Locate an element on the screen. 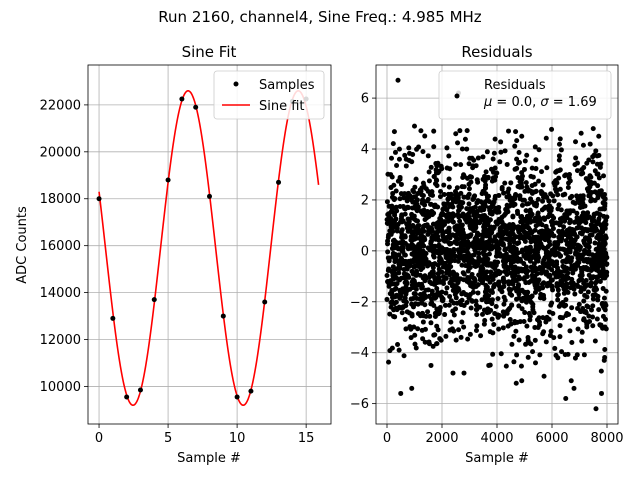  legend-sine-fit-label: Sine fit is located at coordinates (282, 106).